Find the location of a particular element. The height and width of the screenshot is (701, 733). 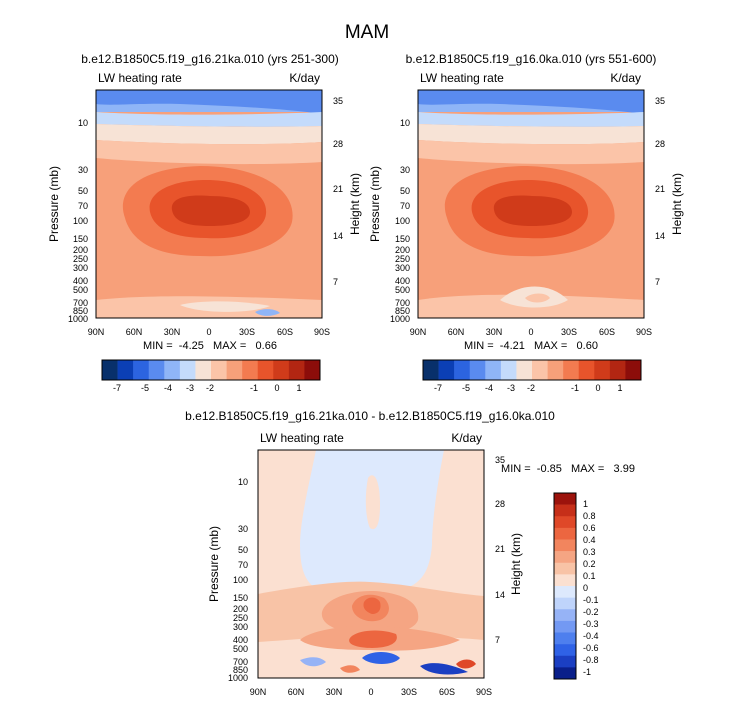

y-tick-label: 400 is located at coordinates (402, 281).